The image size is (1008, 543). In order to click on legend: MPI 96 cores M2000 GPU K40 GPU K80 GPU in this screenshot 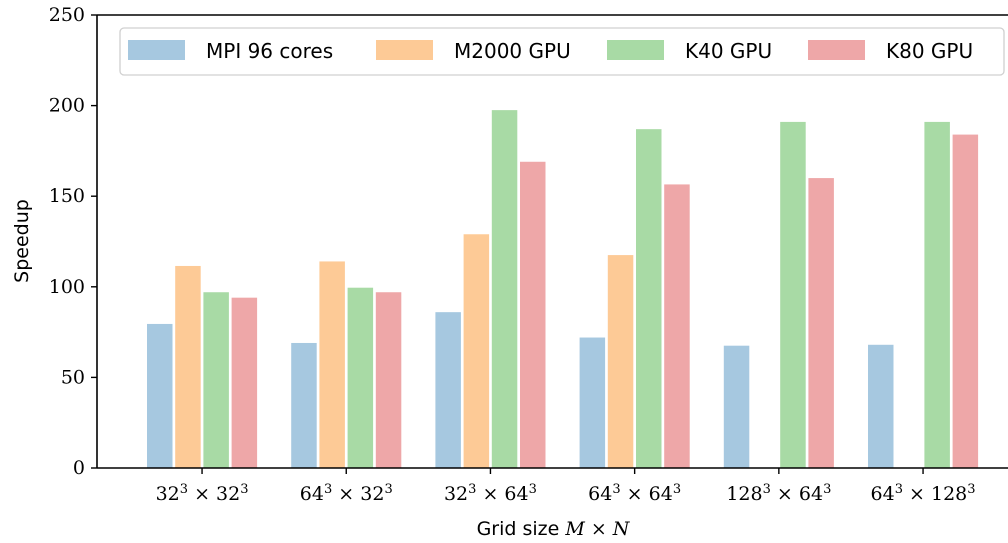, I will do `click(562, 51)`.